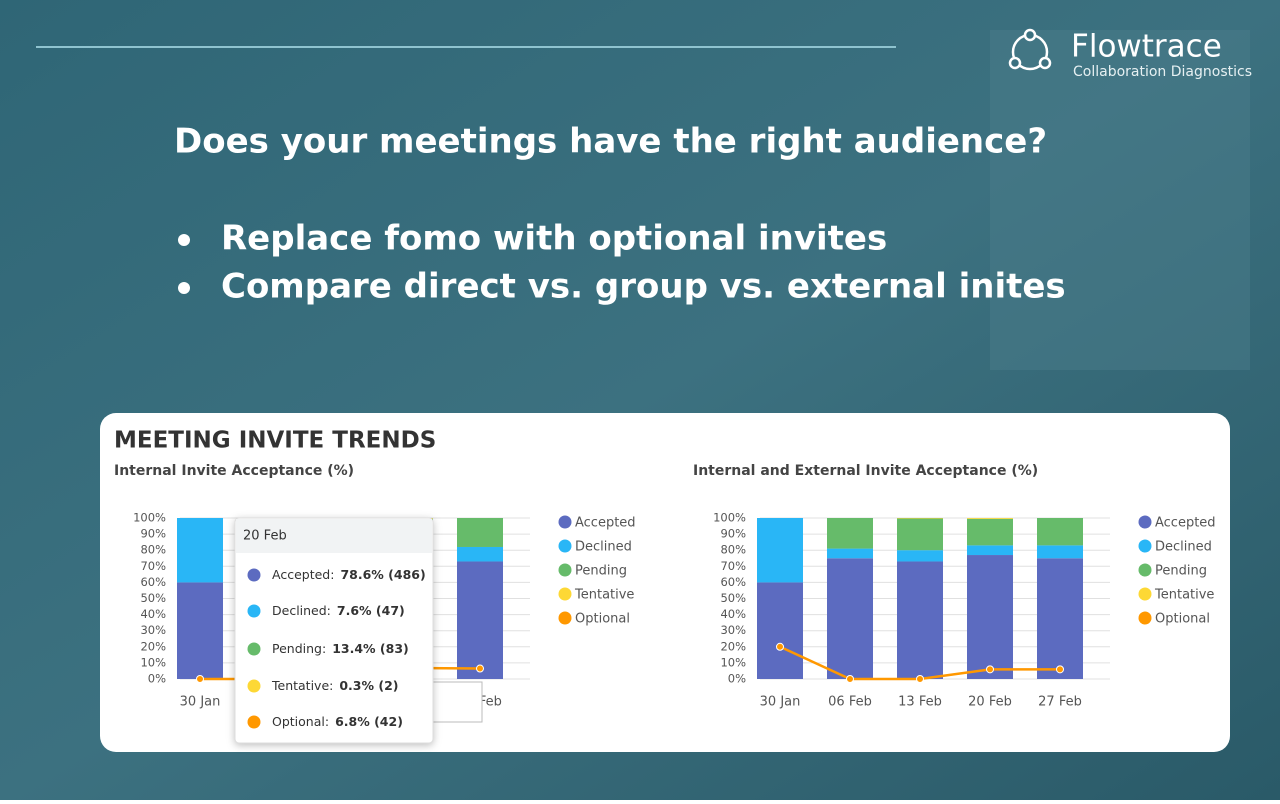  Describe the element at coordinates (990, 702) in the screenshot. I see `x-tick-label: 20 Feb` at that location.